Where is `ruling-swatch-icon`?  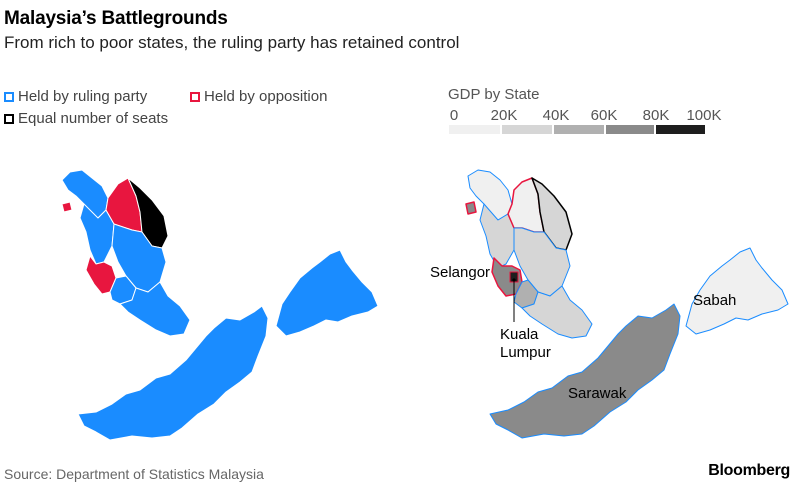 ruling-swatch-icon is located at coordinates (9, 96).